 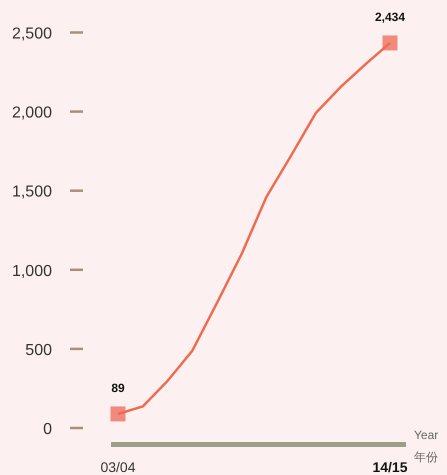 What do you see at coordinates (47, 429) in the screenshot?
I see `y-tick-label: 0` at bounding box center [47, 429].